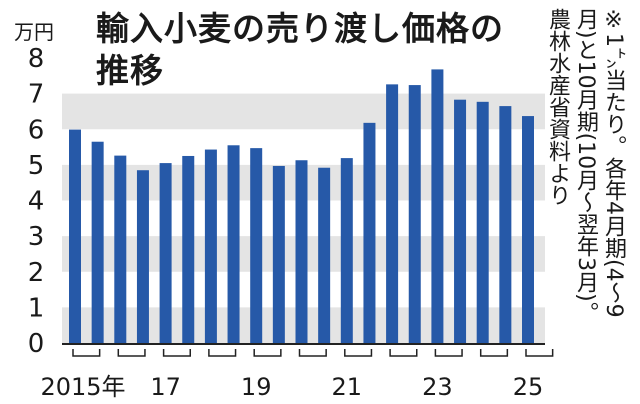 The width and height of the screenshot is (640, 404). I want to click on chart-axes, so click(308, 350).